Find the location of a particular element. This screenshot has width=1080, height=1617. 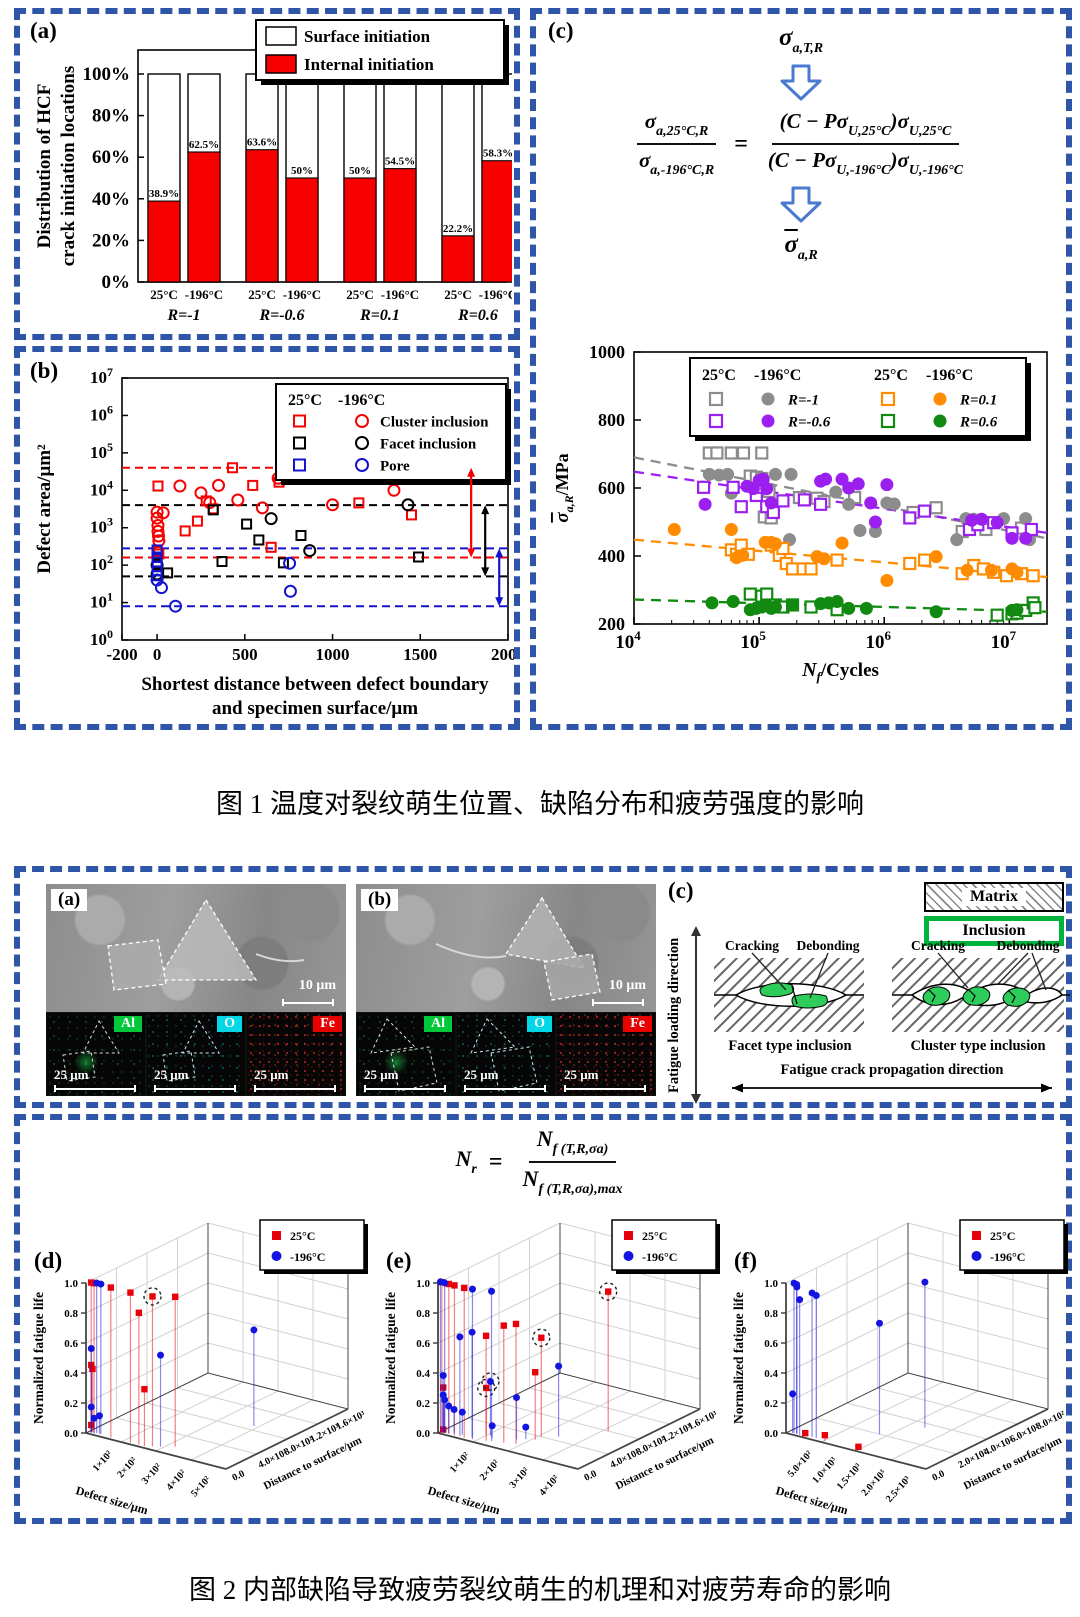

panel-label: (b) is located at coordinates (380, 900).